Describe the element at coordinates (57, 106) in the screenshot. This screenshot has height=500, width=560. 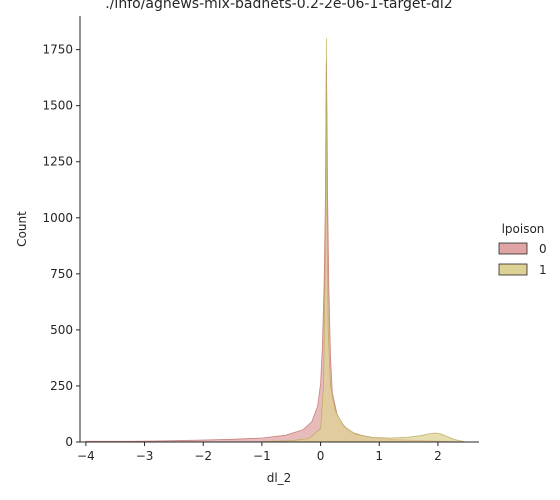
I see `y-tick-label: 1500` at that location.